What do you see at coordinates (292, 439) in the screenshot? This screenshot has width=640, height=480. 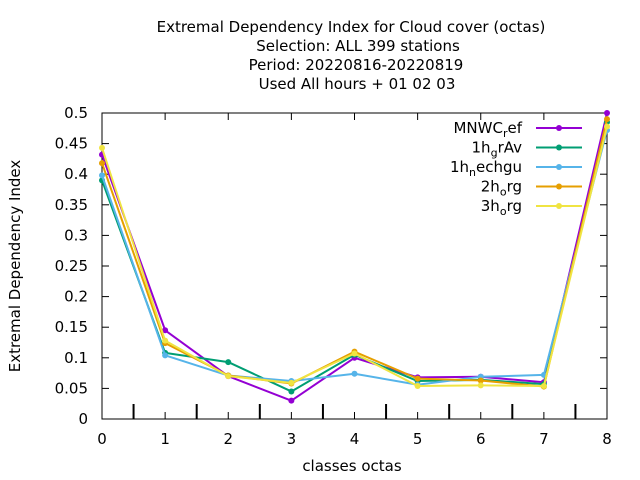 I see `x-tick-label: 3` at bounding box center [292, 439].